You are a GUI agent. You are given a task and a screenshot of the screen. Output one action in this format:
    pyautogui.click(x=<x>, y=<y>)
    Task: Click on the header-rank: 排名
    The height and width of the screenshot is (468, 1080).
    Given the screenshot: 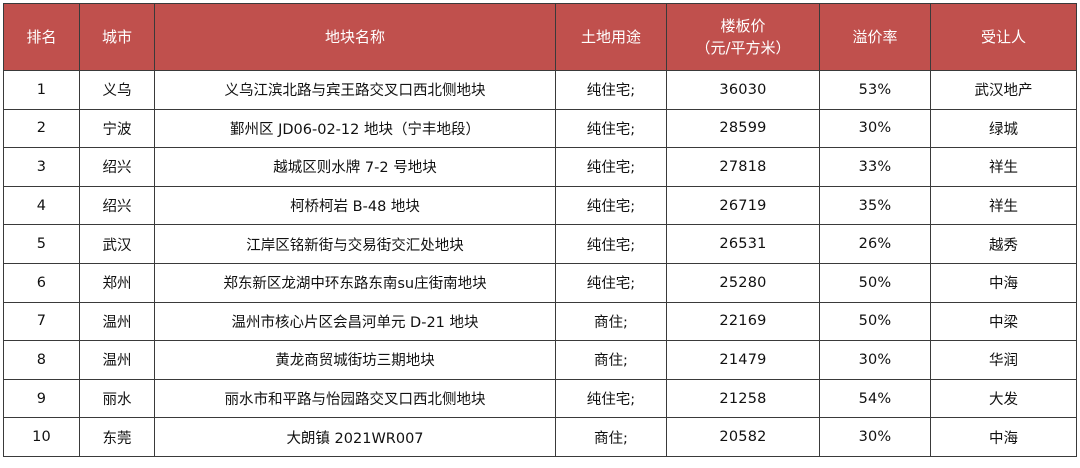 What is the action you would take?
    pyautogui.click(x=41, y=37)
    